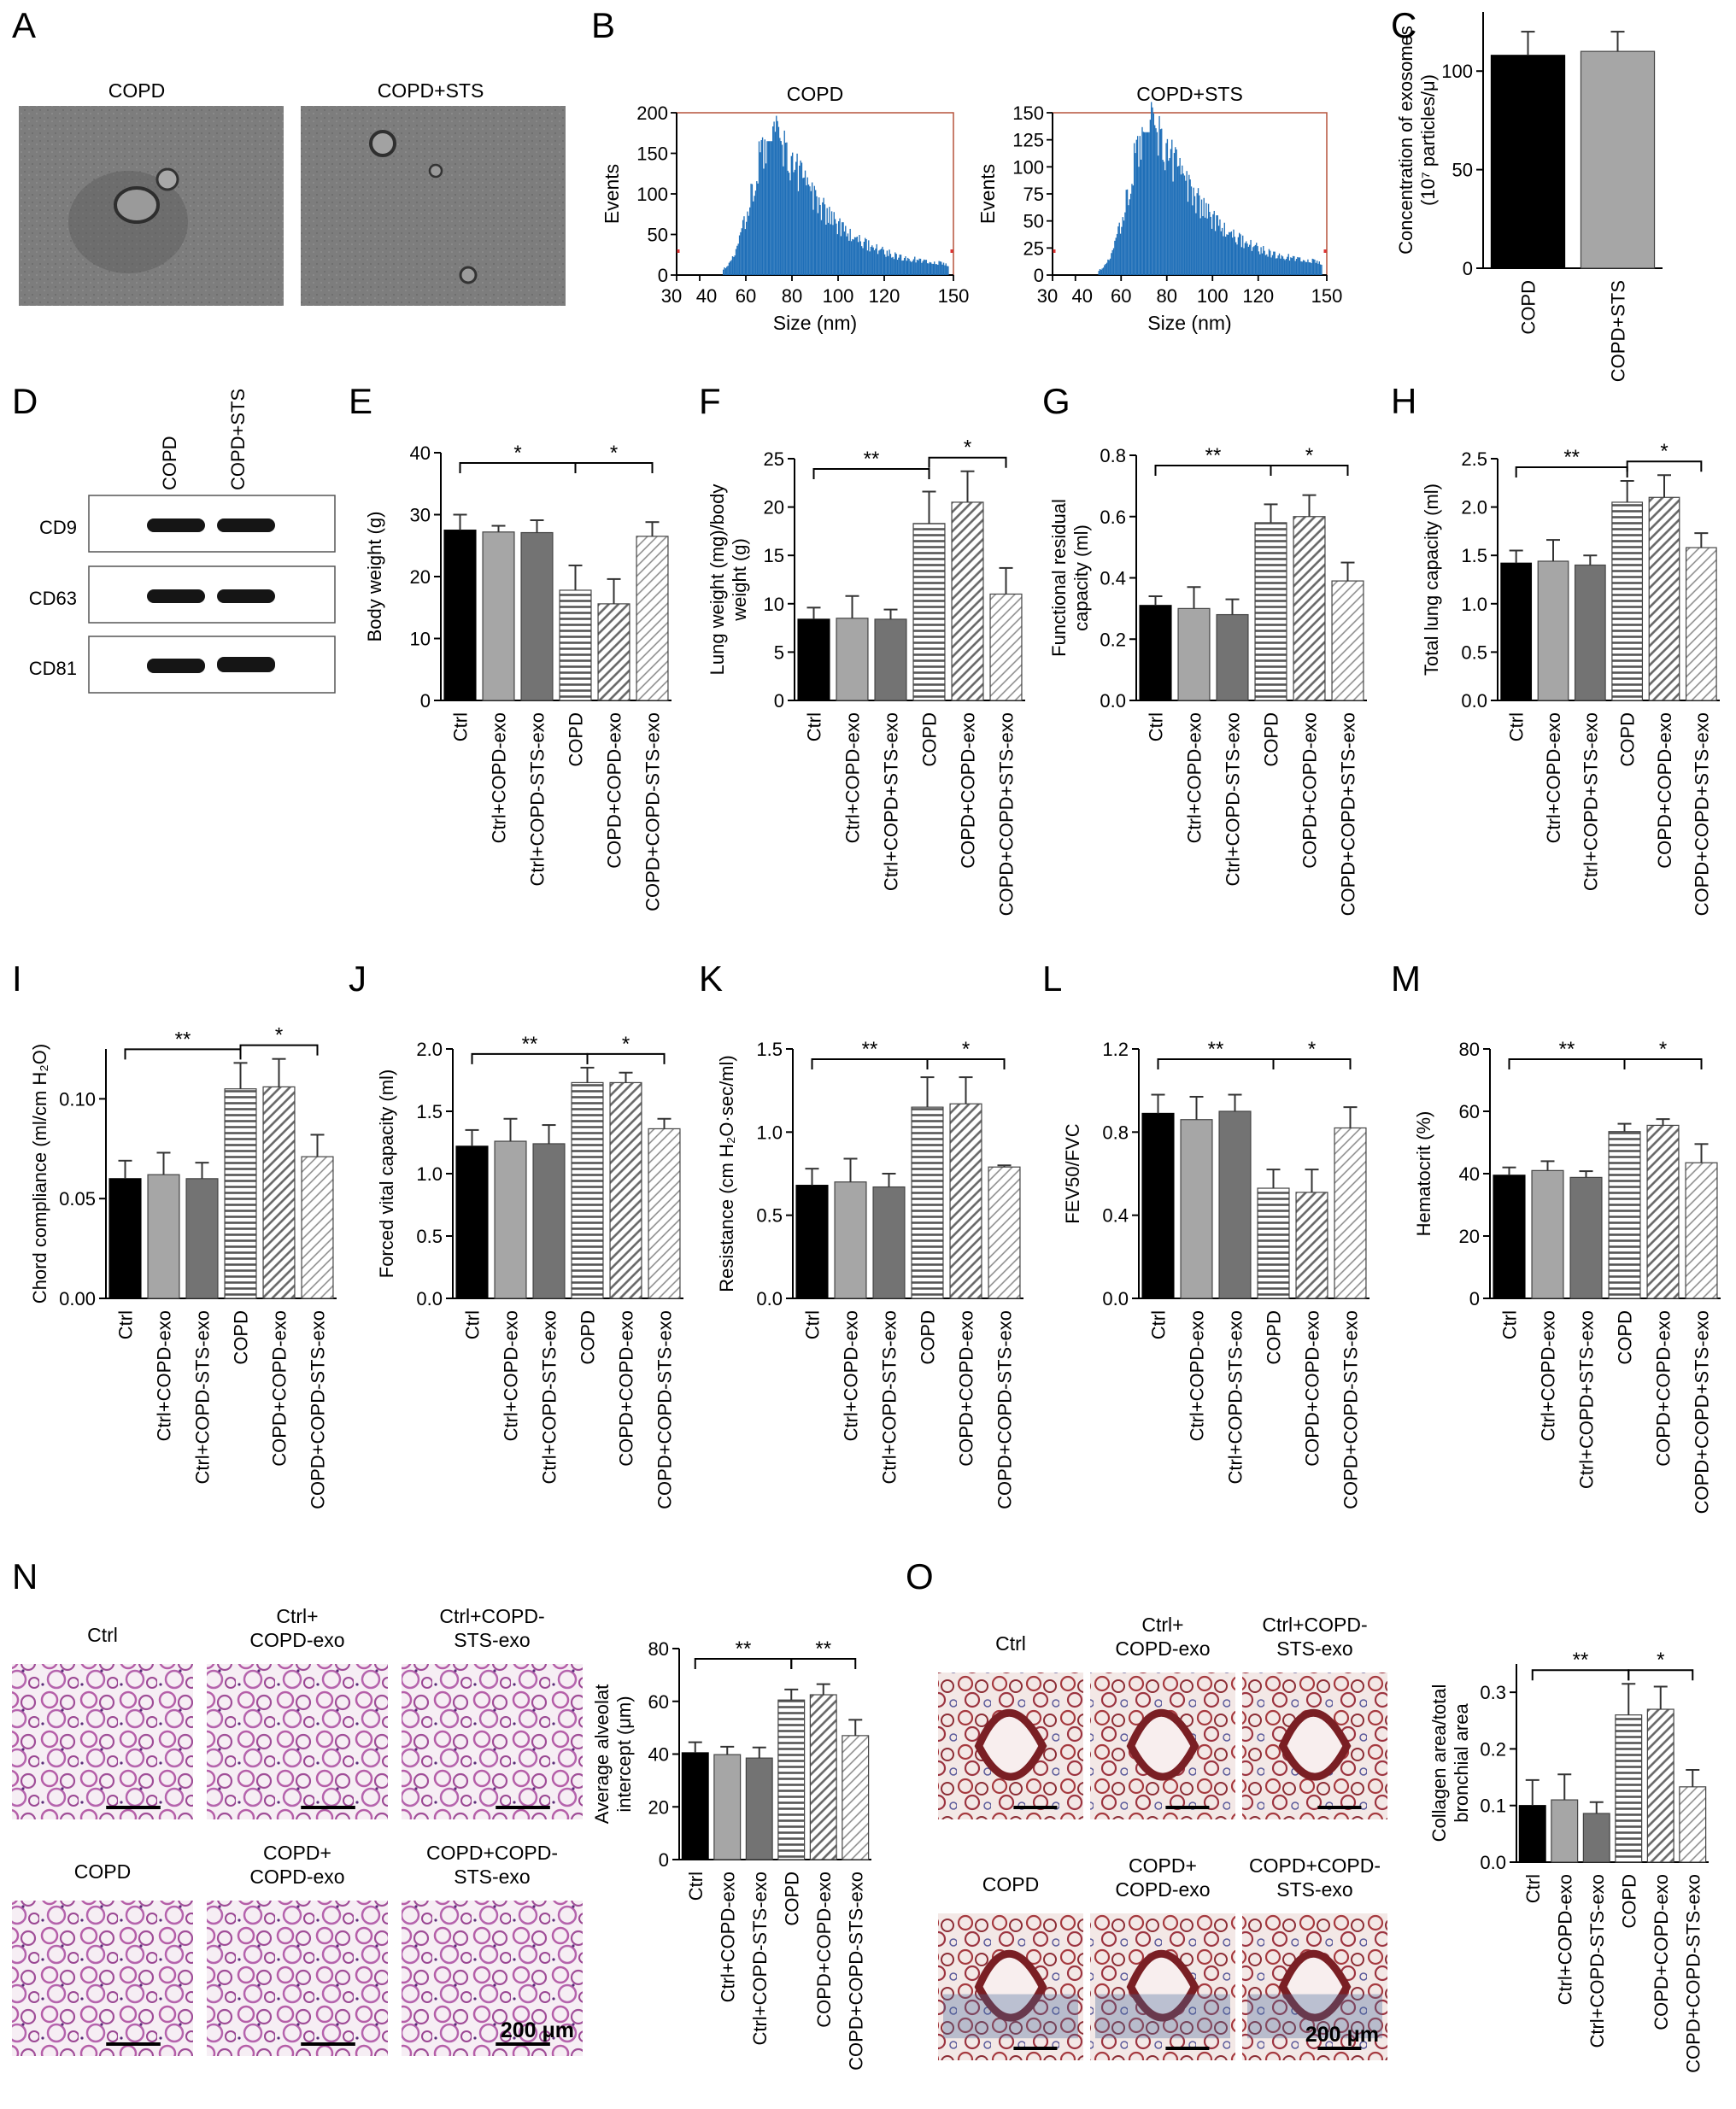  What do you see at coordinates (870, 1050) in the screenshot?
I see `significance-label: **` at bounding box center [870, 1050].